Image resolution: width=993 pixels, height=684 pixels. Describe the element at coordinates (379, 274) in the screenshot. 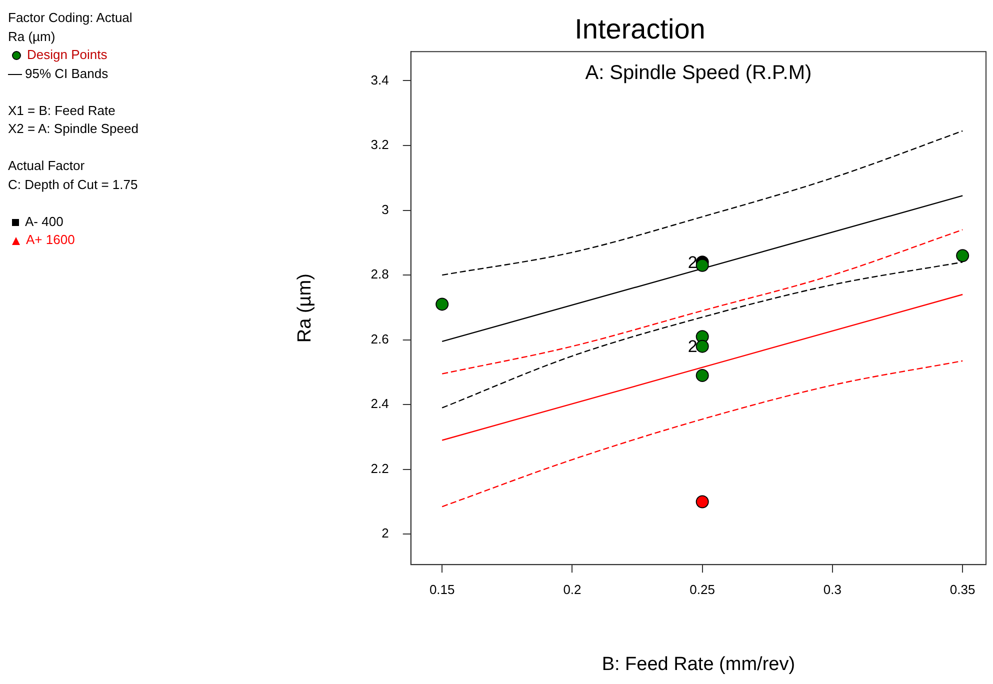

I see `y-tick-label: 2.8` at that location.